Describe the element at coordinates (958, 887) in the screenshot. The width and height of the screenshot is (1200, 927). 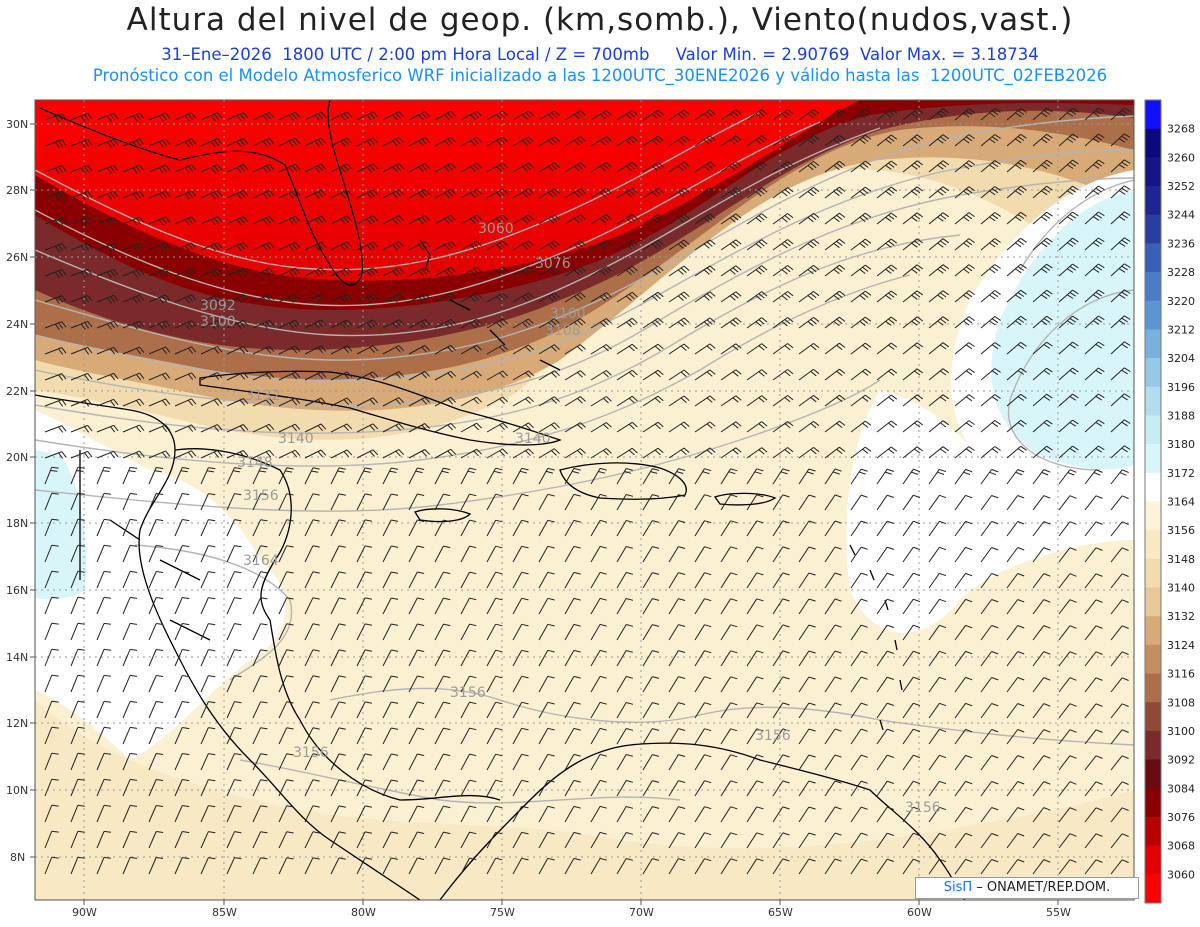
I see `sispi-logo: SisΠ` at that location.